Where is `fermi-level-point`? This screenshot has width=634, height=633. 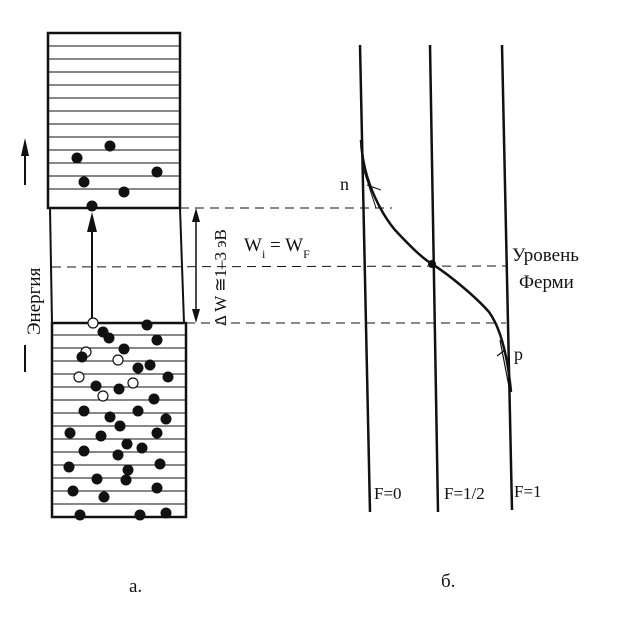
fermi-level-point is located at coordinates (432, 264).